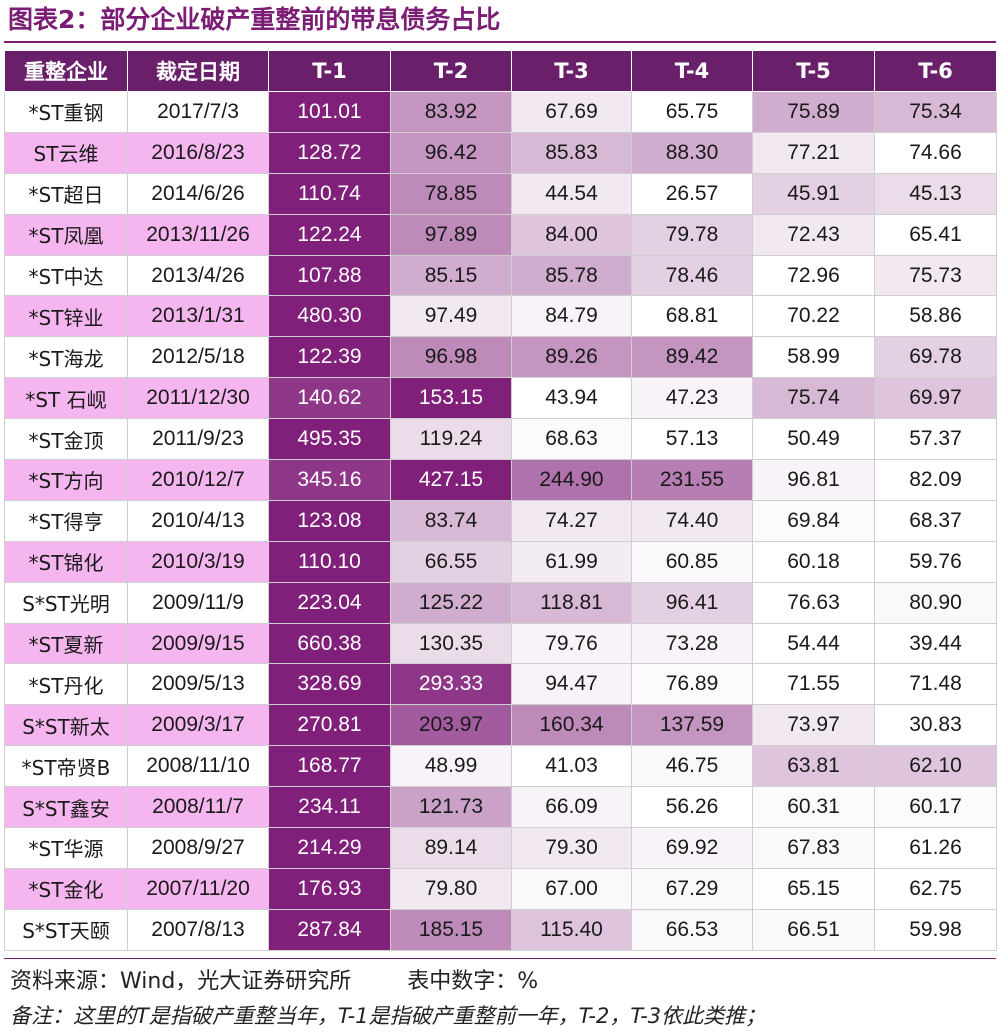 Image resolution: width=1000 pixels, height=1034 pixels. I want to click on ratio-cell-t1: 168.77, so click(329, 766).